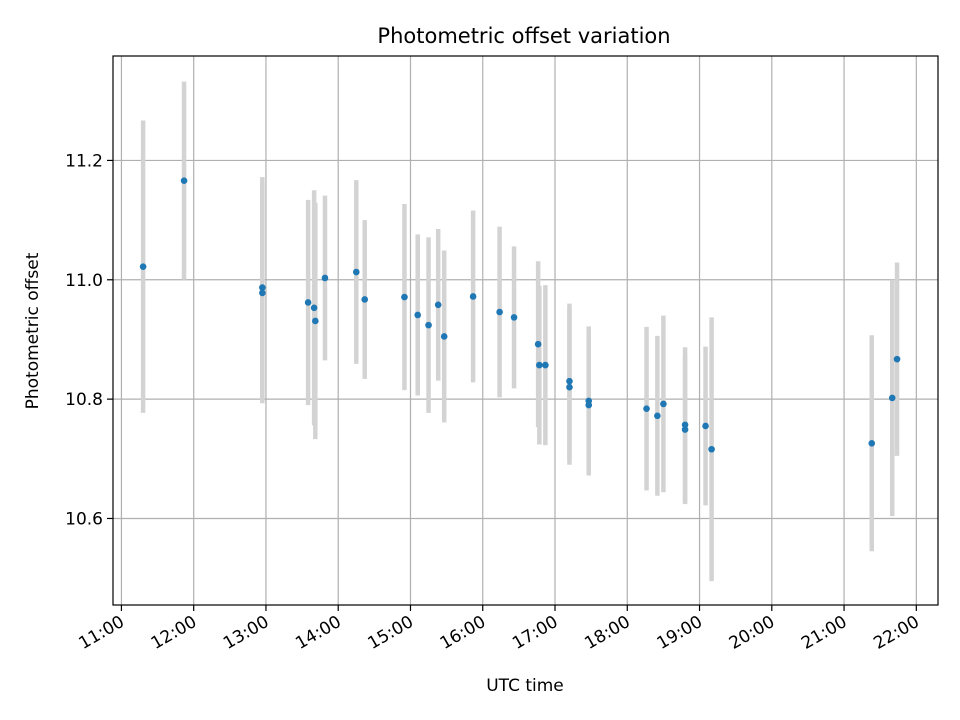  I want to click on y-axis-label: Photometric offset, so click(33, 330).